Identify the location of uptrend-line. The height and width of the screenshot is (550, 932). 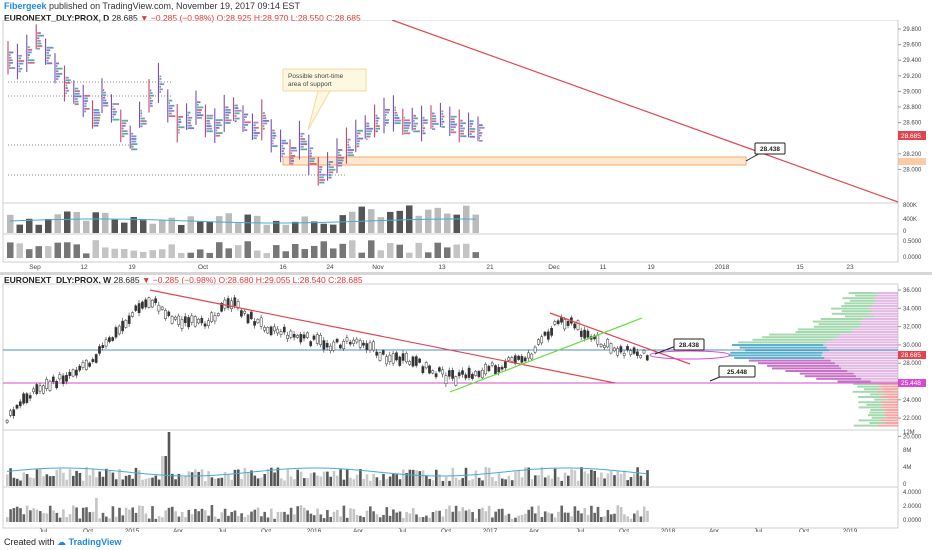
(546, 355).